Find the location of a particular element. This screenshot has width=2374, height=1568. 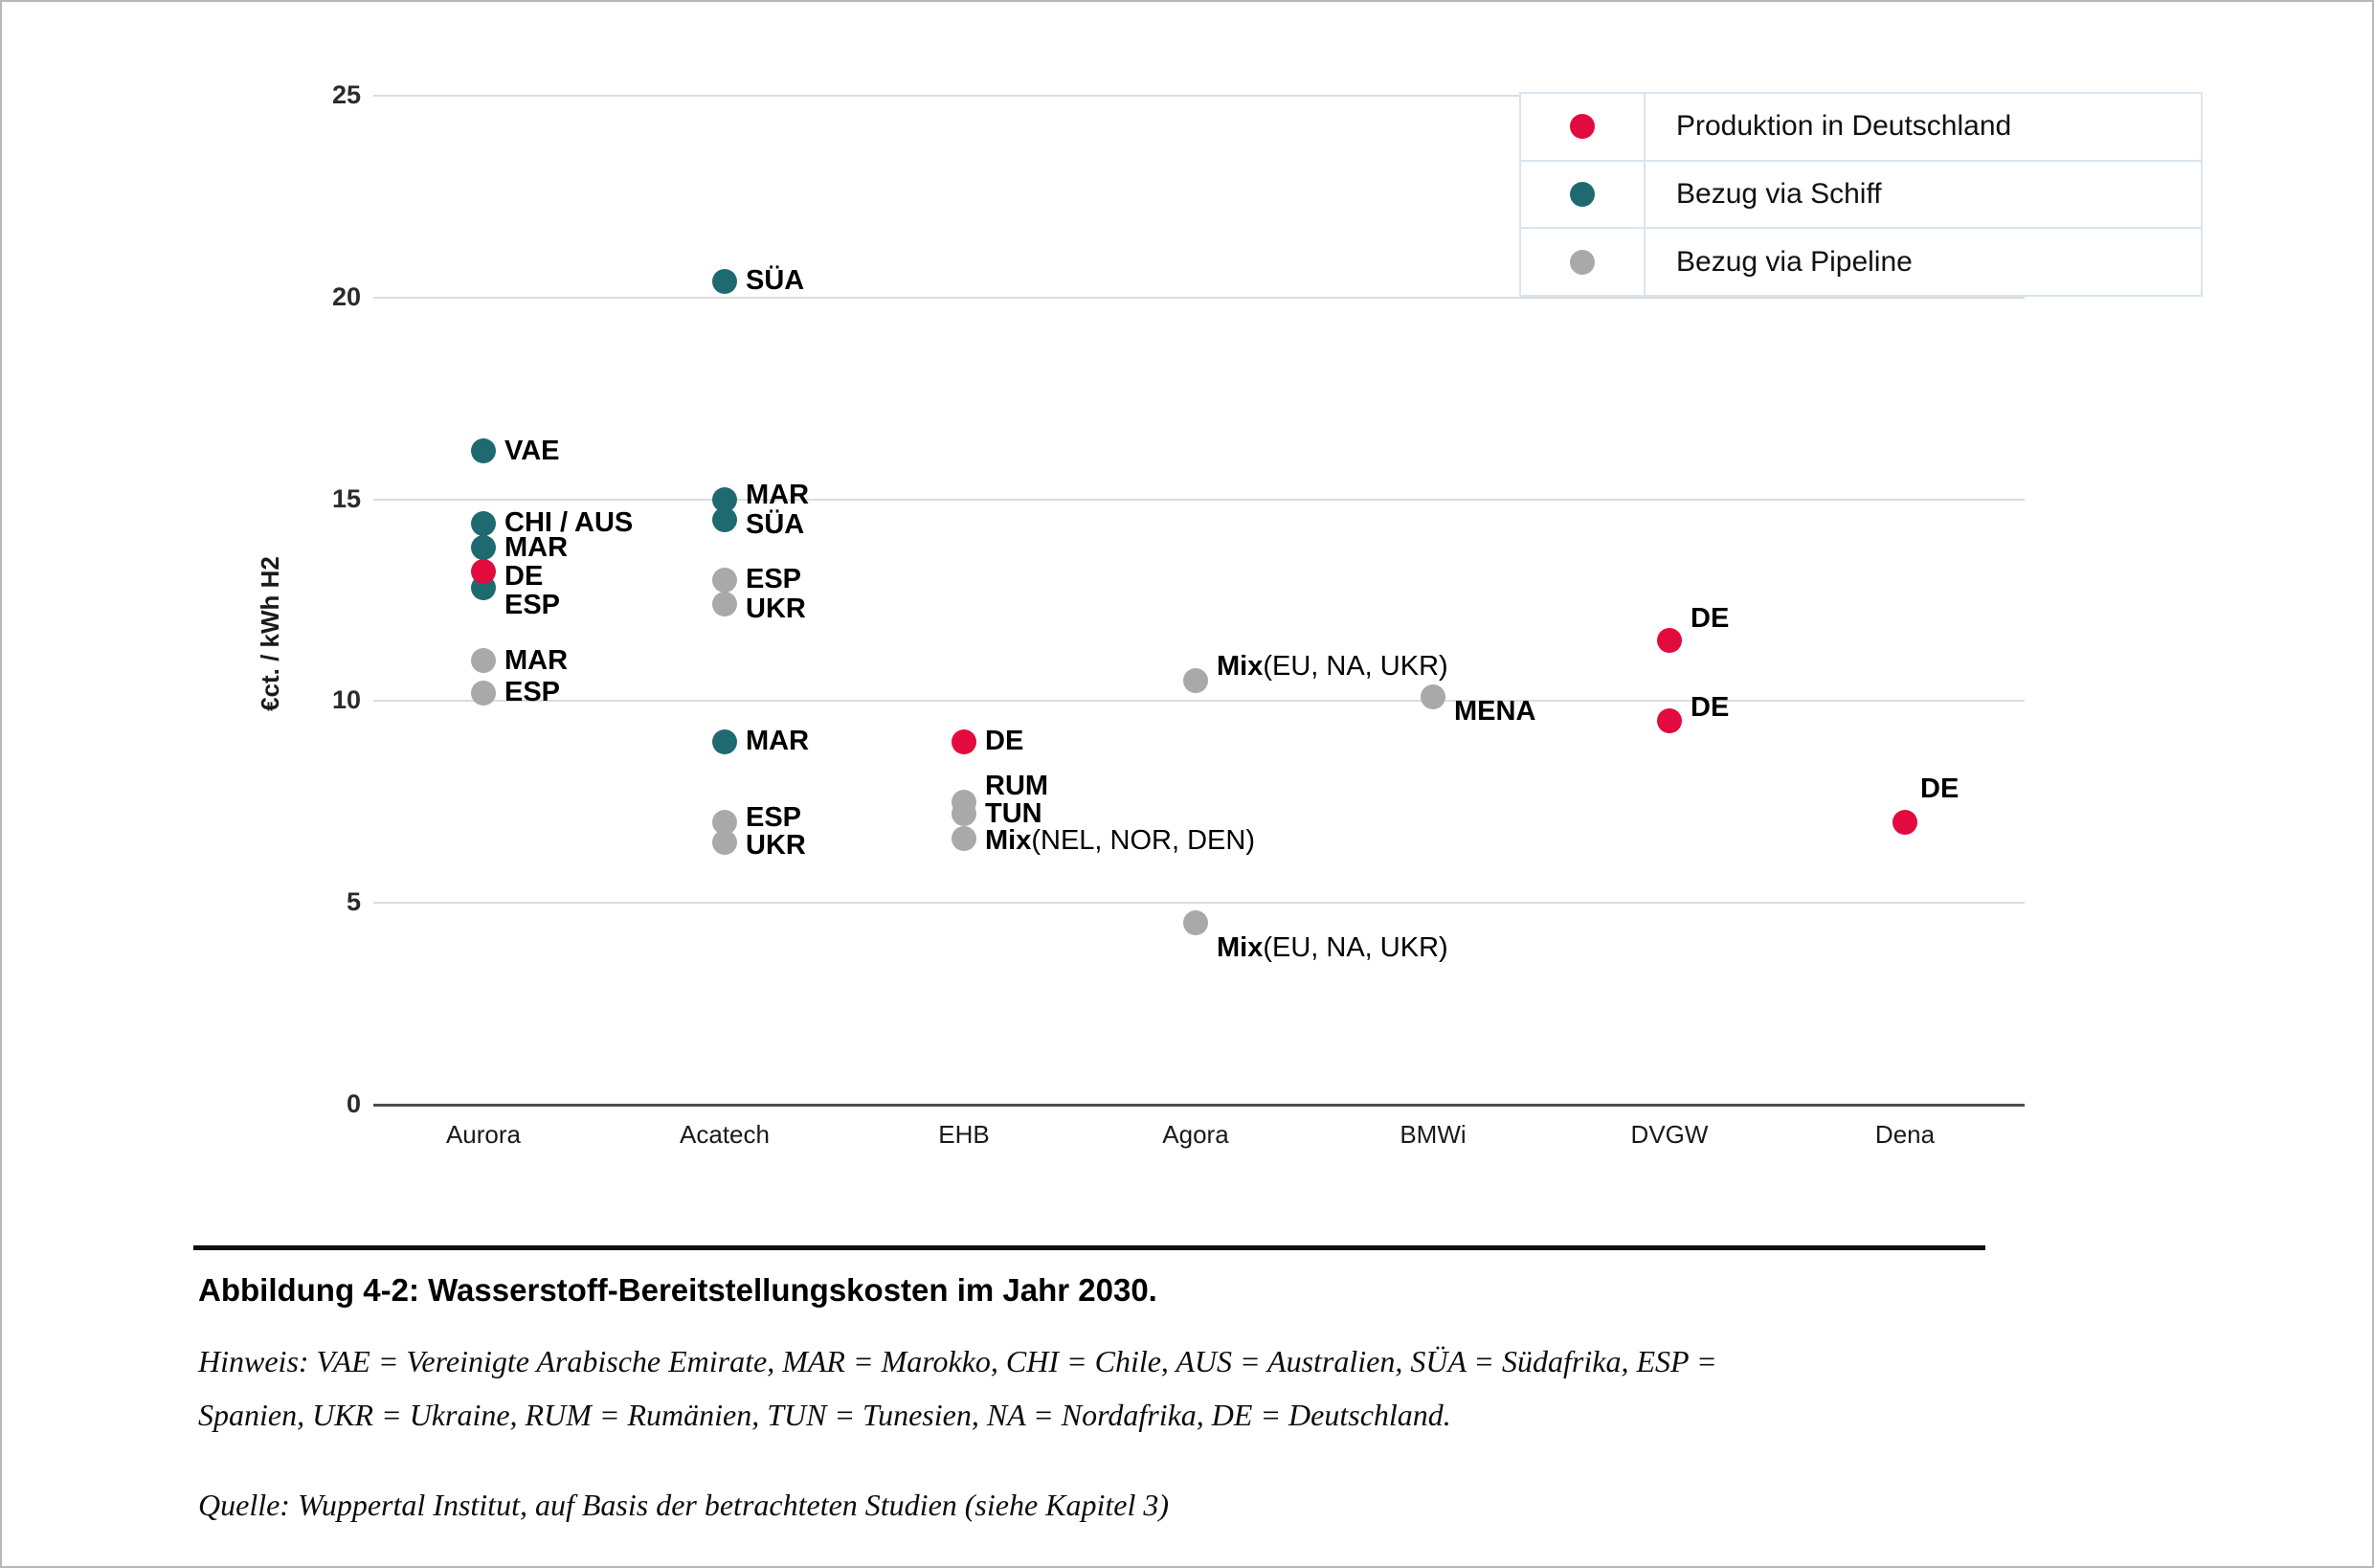

data-point-dena-produktion is located at coordinates (1904, 822).